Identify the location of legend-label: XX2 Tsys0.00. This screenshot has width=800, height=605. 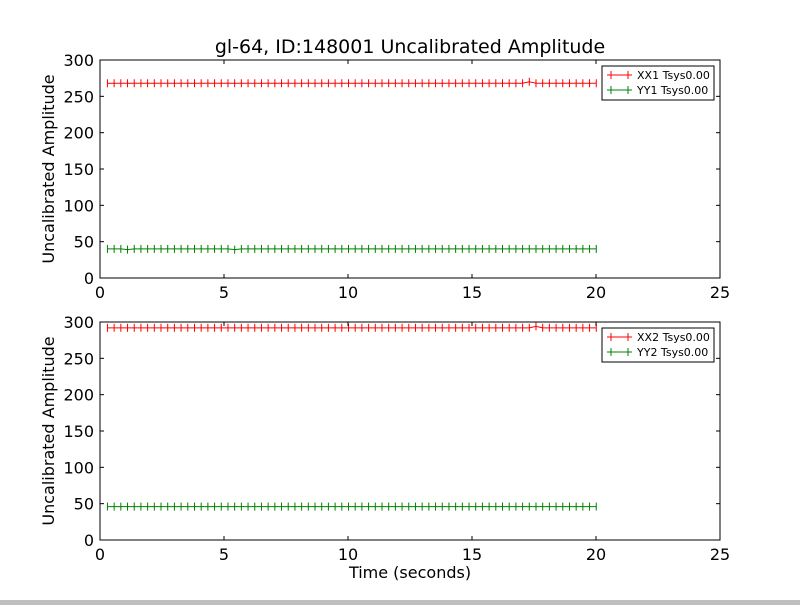
(673, 337).